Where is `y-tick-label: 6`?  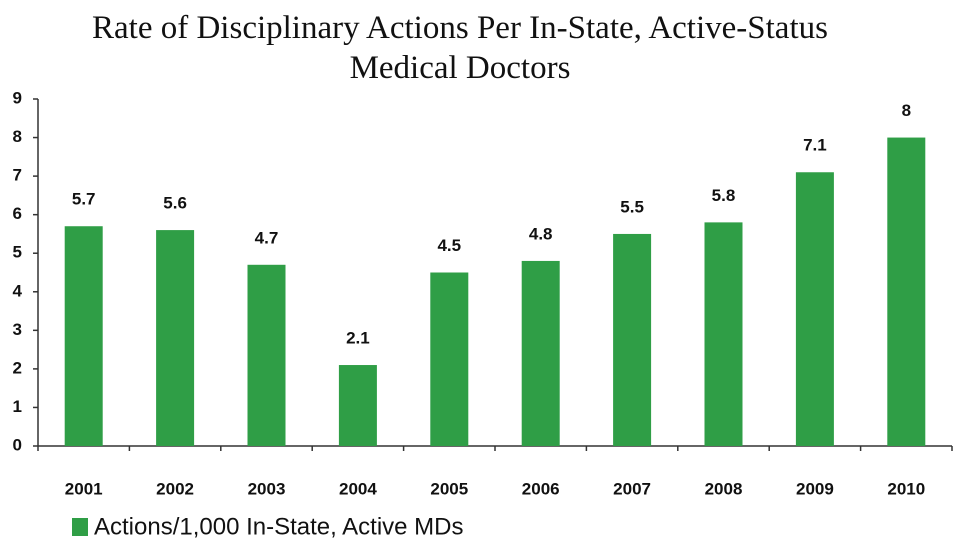
y-tick-label: 6 is located at coordinates (17, 213).